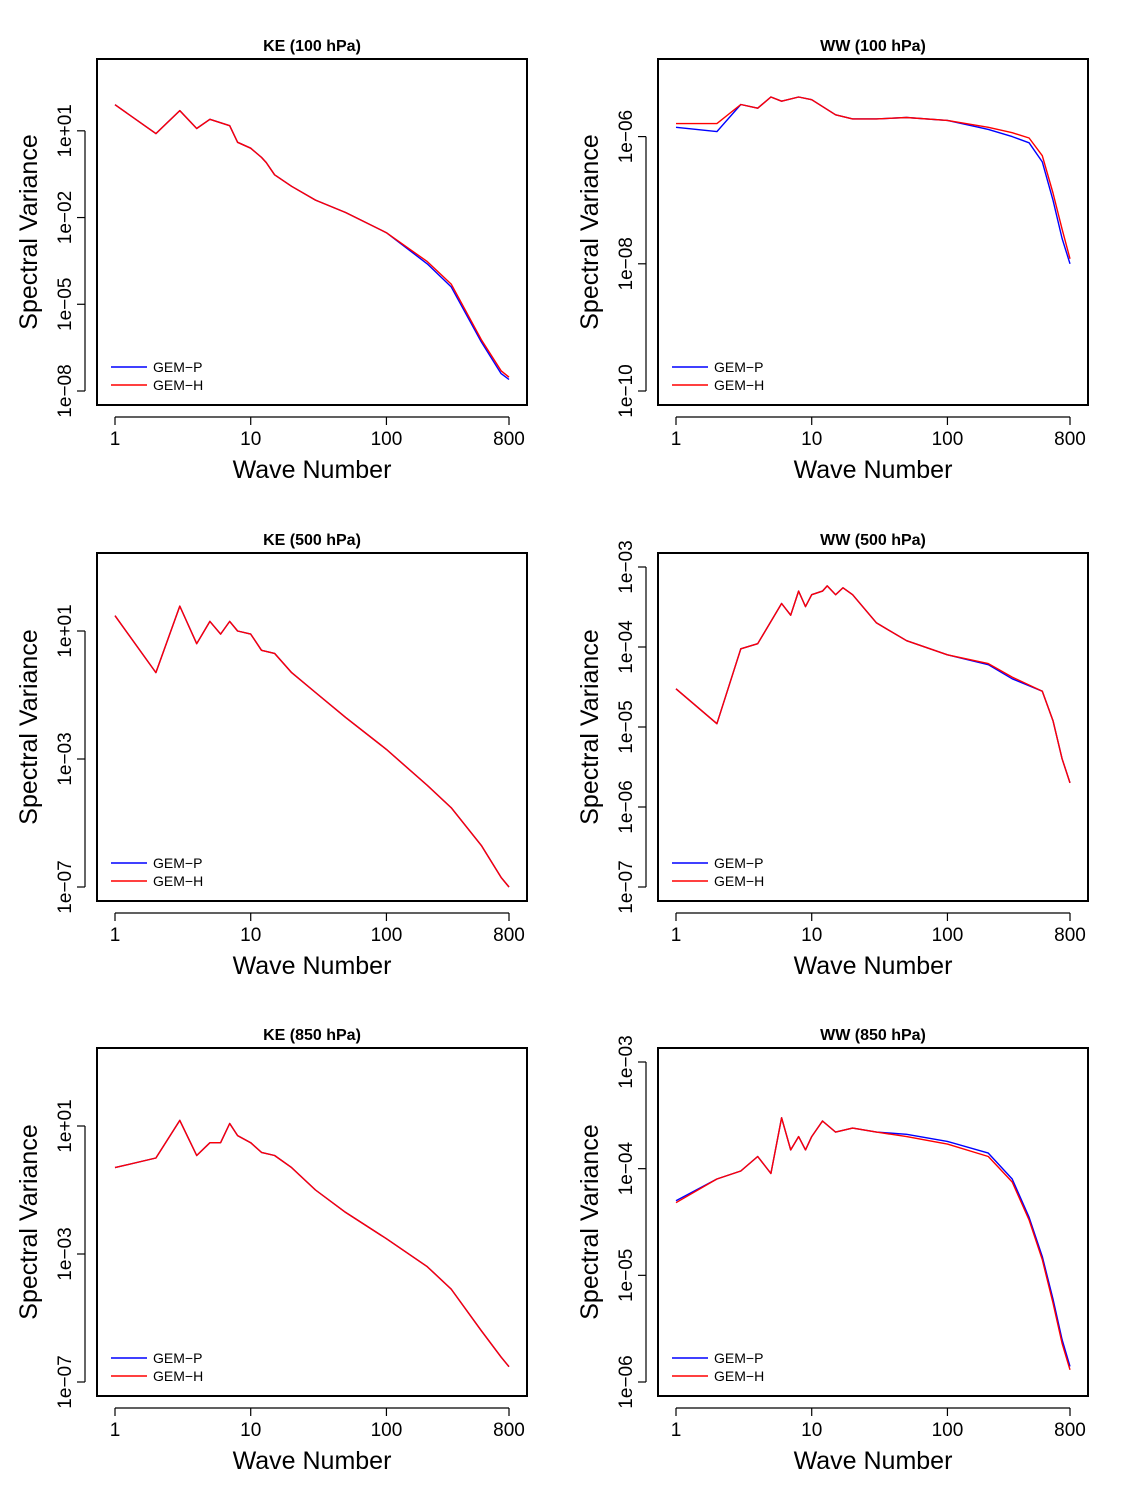 The width and height of the screenshot is (1122, 1485). What do you see at coordinates (873, 540) in the screenshot?
I see `chart-title: WW (500 hPa)` at bounding box center [873, 540].